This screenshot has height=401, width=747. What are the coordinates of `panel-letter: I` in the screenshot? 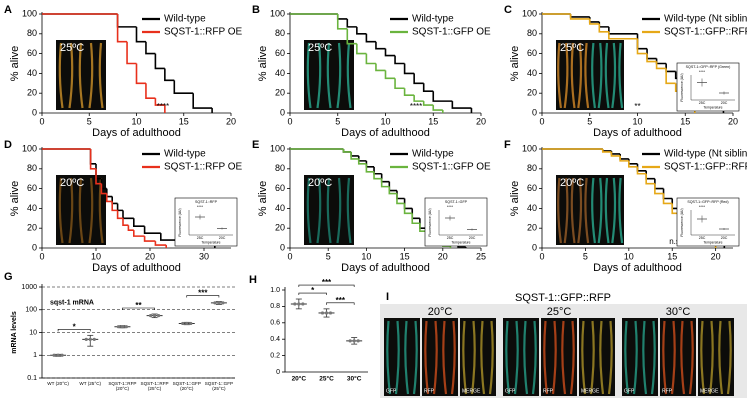 It's located at (387, 297).